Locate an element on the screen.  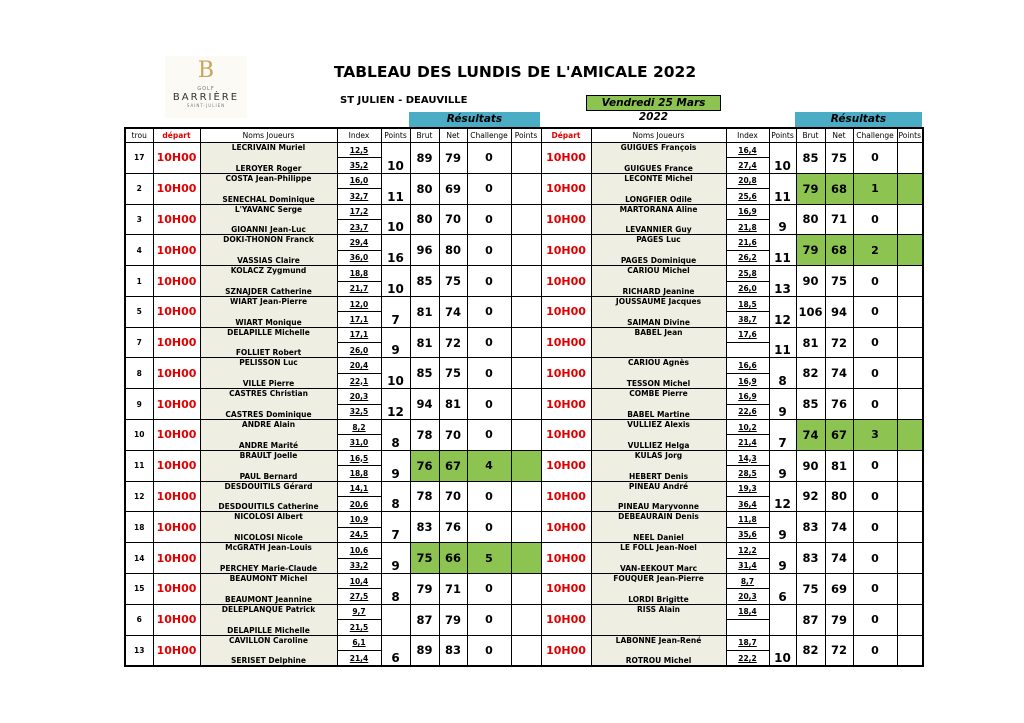
right-player-1-name: PAGES Luc is located at coordinates (658, 242).